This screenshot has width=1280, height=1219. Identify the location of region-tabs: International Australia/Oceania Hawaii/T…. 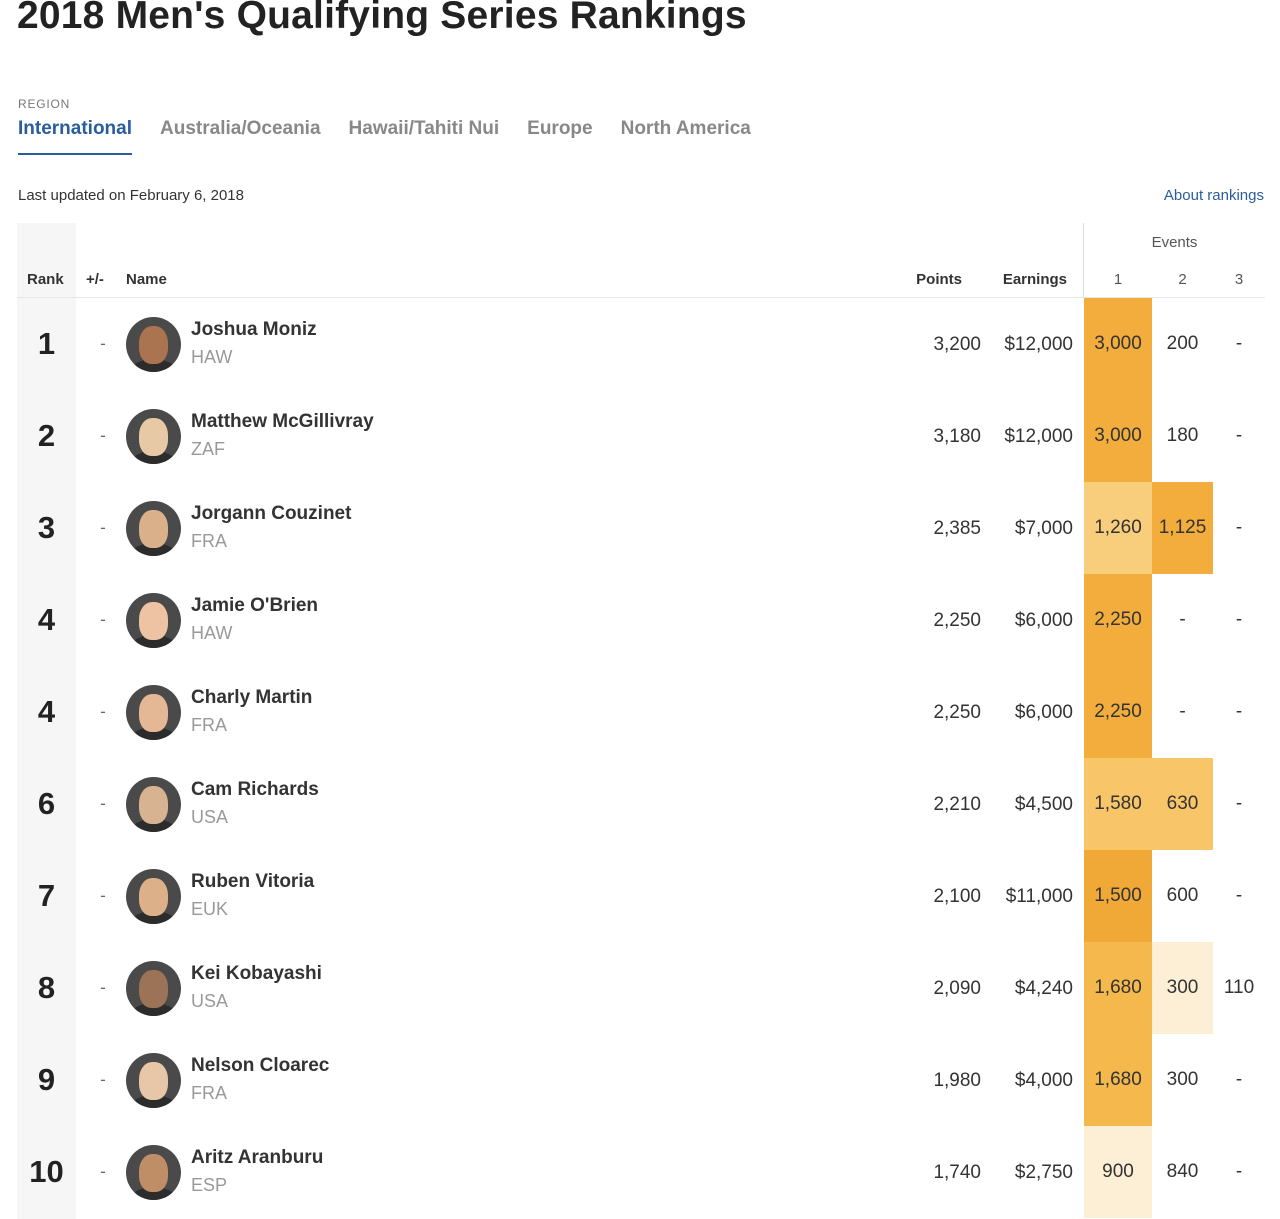
(398, 136).